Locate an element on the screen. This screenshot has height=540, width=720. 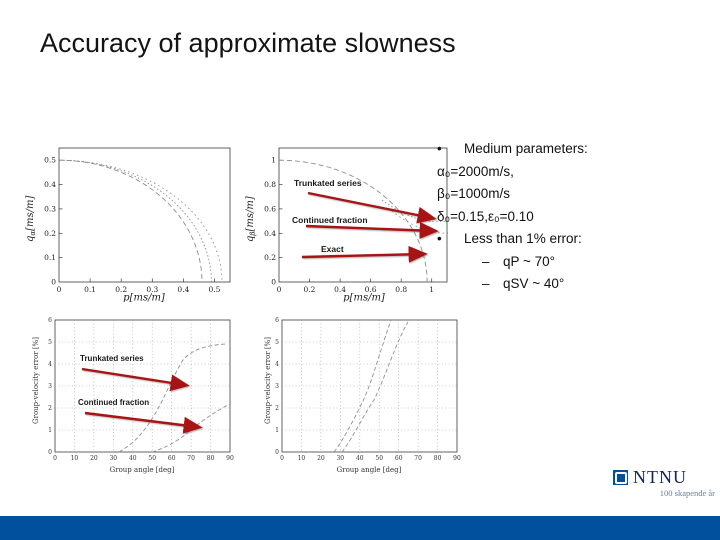
grid-lines is located at coordinates (142, 386).